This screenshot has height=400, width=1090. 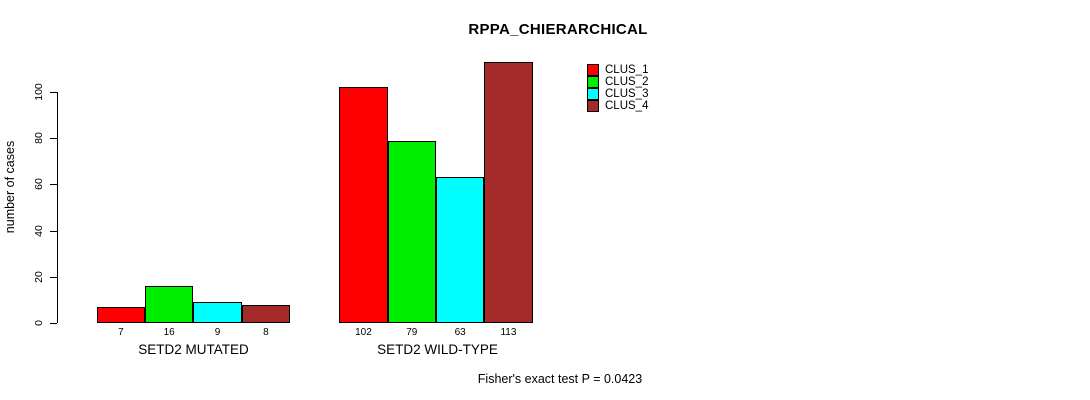 What do you see at coordinates (593, 94) in the screenshot?
I see `clus-3-color-swatch` at bounding box center [593, 94].